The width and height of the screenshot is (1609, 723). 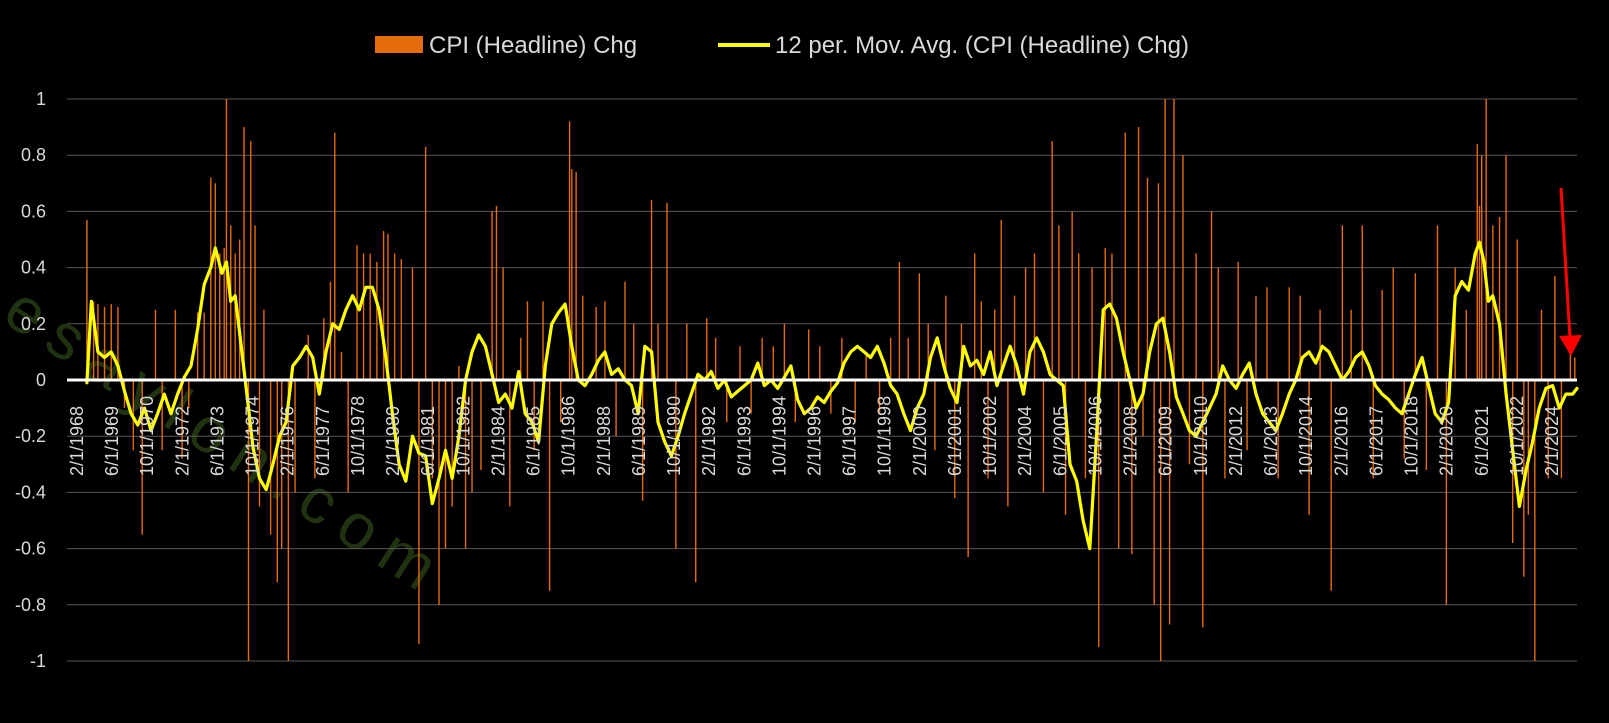 What do you see at coordinates (1552, 441) in the screenshot?
I see `x-tick-label: 2/1/2024` at bounding box center [1552, 441].